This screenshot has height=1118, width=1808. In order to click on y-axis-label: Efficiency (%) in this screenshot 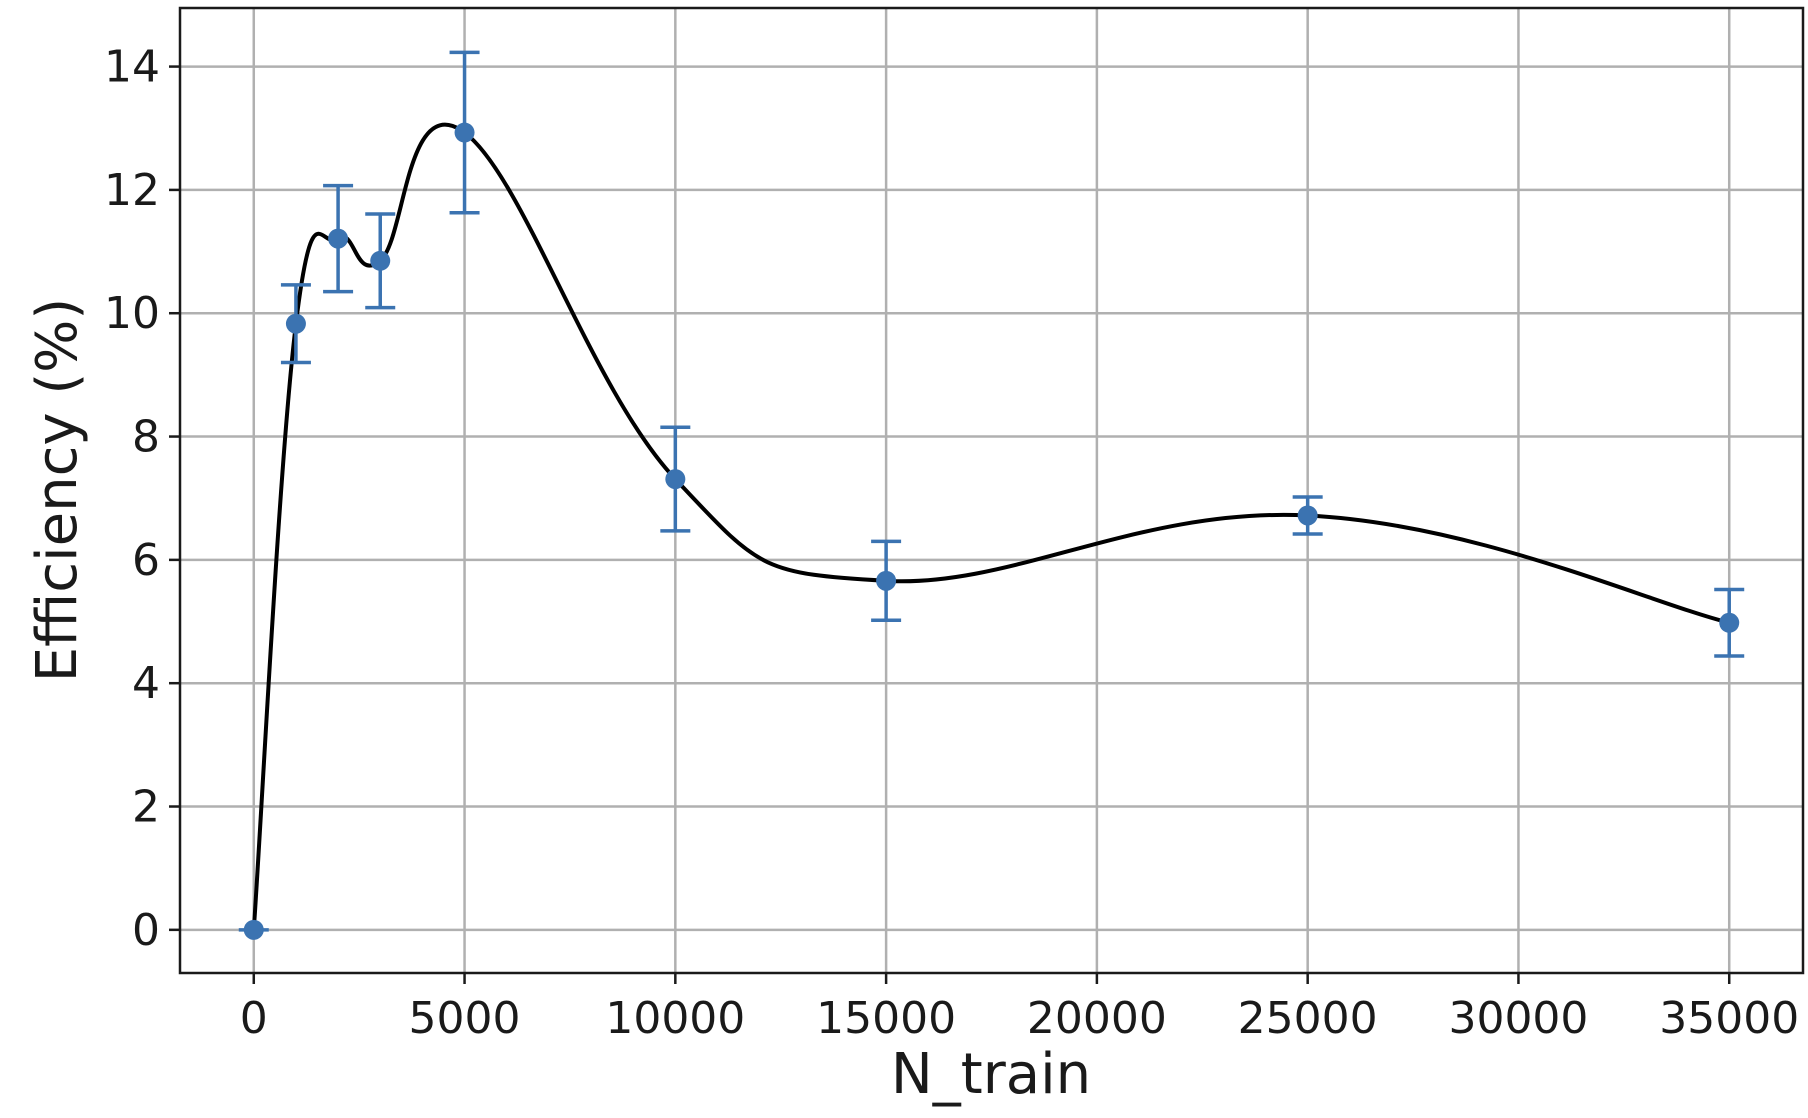, I will do `click(57, 490)`.